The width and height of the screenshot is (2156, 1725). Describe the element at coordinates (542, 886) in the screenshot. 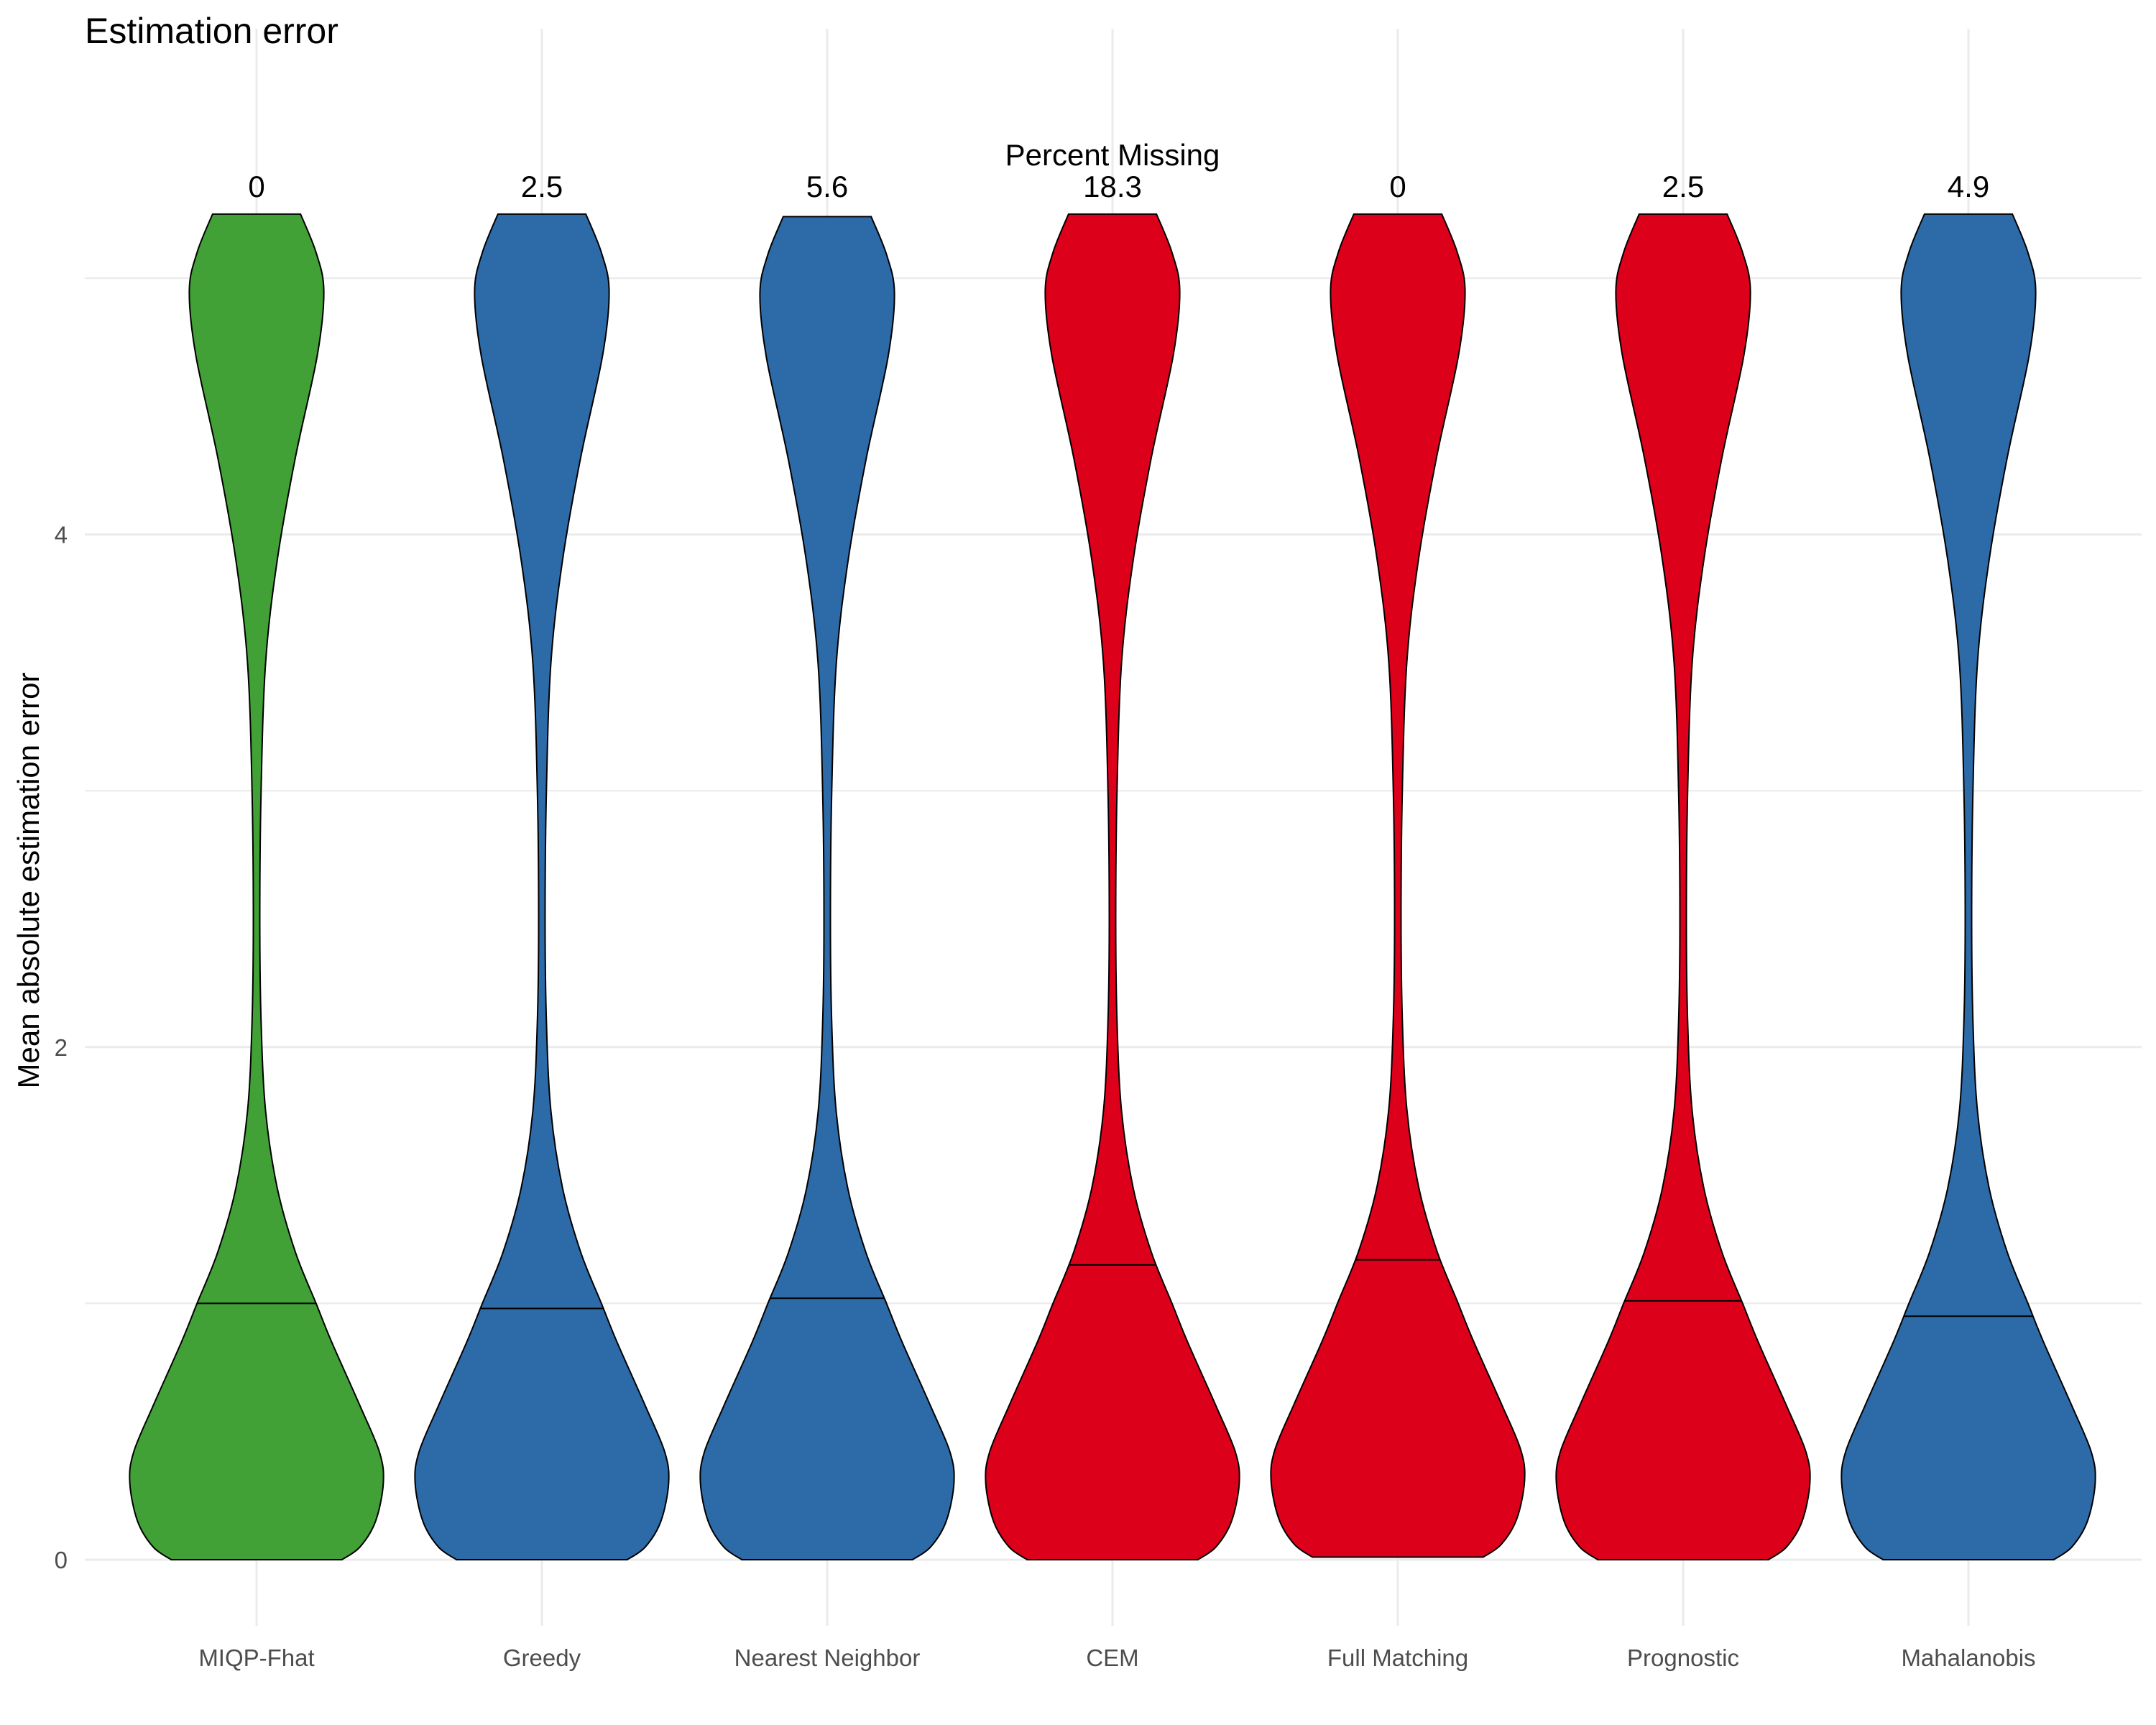

I see `violin-greedy` at that location.